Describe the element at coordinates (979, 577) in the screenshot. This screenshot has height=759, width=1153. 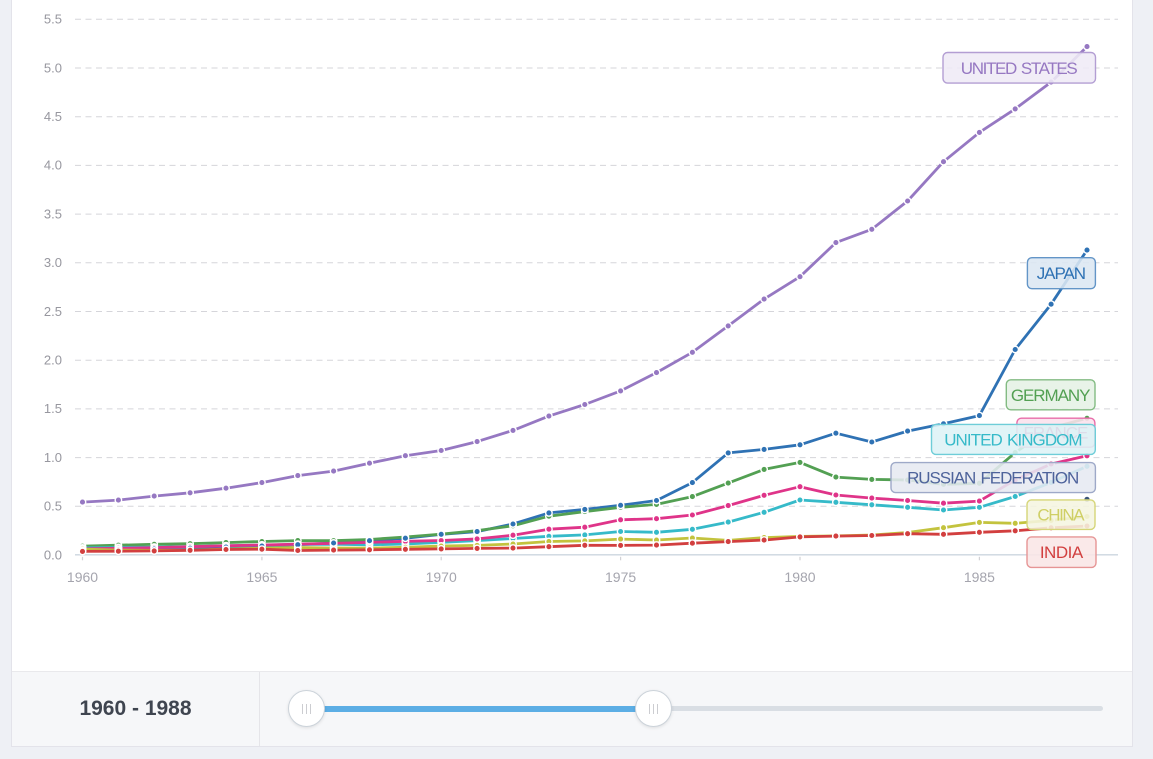
I see `svg-text: 1985` at that location.